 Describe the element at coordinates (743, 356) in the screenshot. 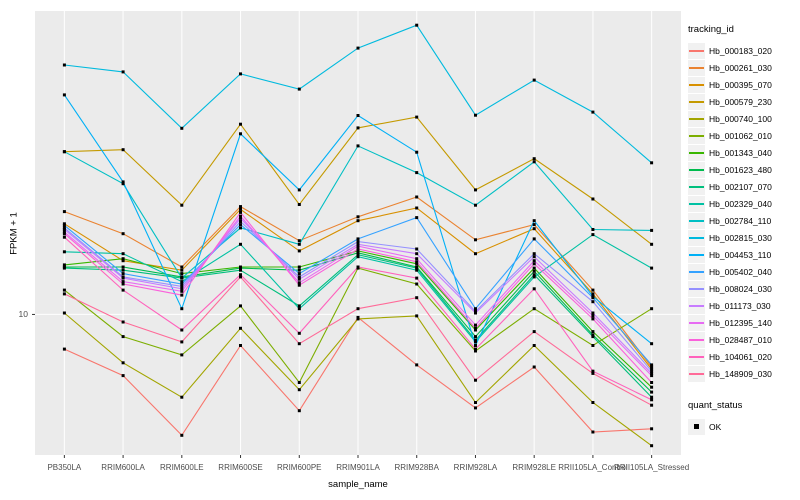

I see `legend-item: Hb_104061_020` at that location.